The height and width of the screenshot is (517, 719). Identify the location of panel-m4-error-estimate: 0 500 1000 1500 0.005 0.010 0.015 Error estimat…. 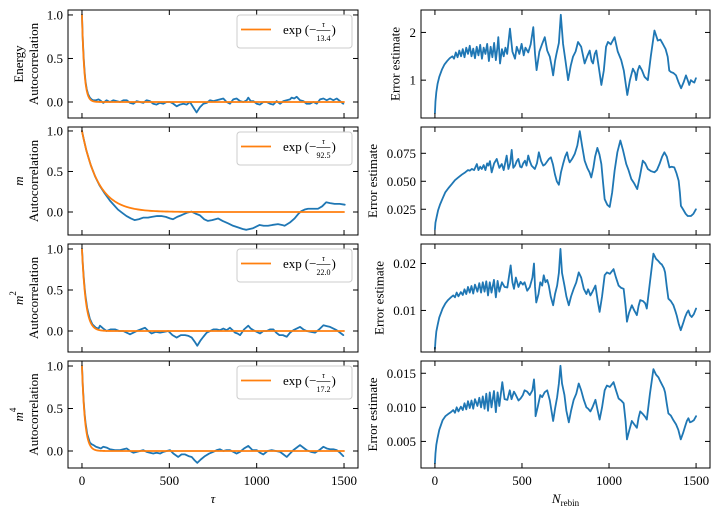
(537, 434).